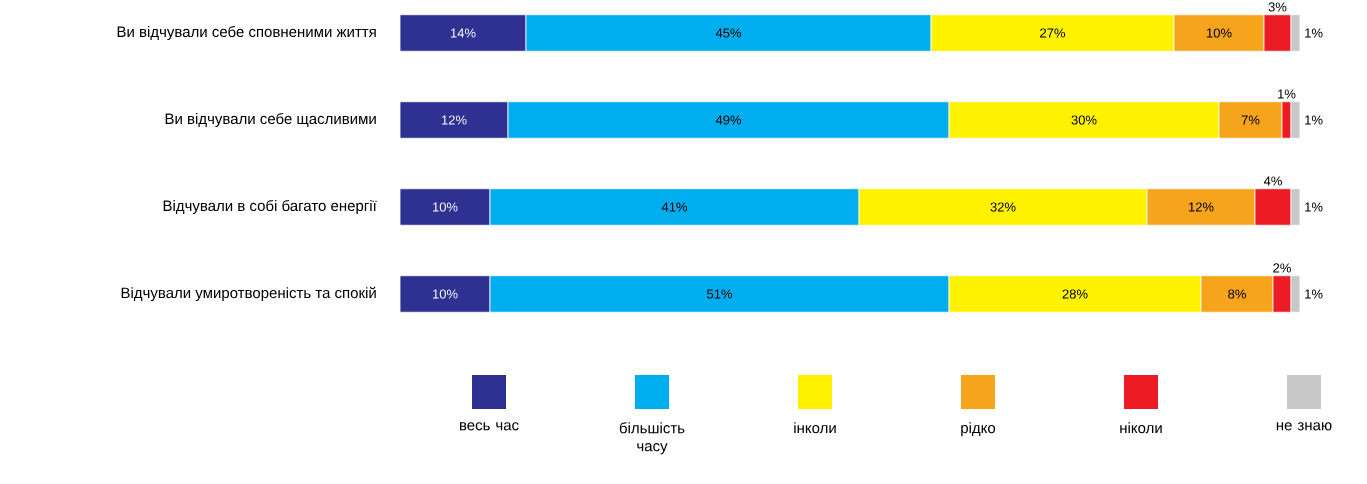 The height and width of the screenshot is (484, 1367). I want to click on data-label: 49%, so click(728, 120).